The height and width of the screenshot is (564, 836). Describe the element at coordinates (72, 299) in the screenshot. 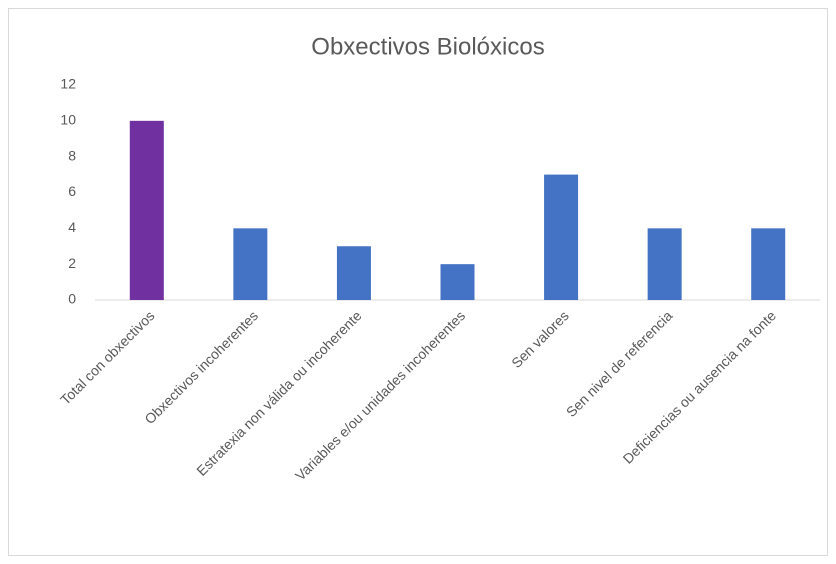

I see `y-tick-label: 0` at that location.